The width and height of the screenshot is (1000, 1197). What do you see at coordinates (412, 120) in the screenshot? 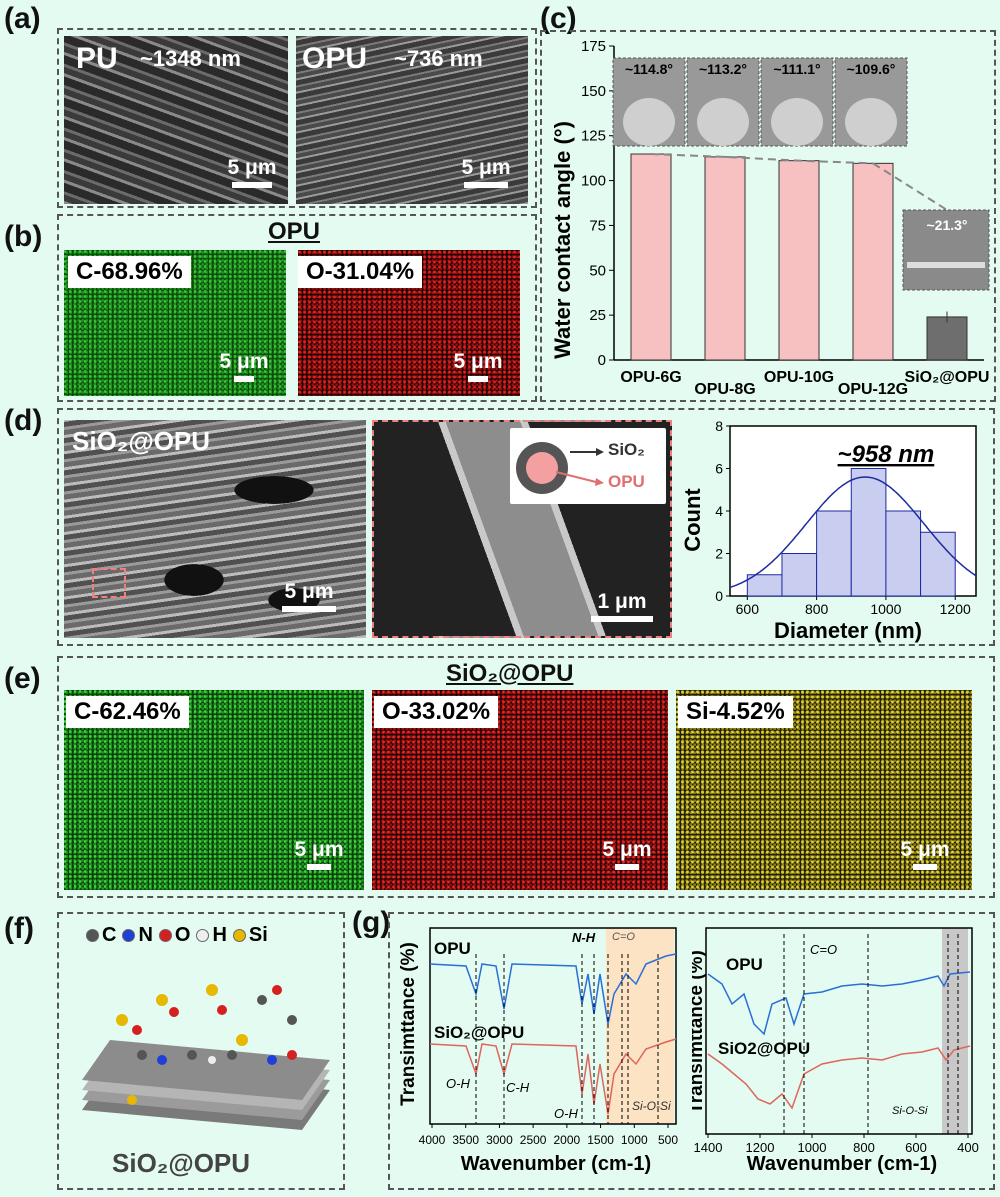
I see `sem-image-opu: OPU ~736 nm 5 μm` at bounding box center [412, 120].